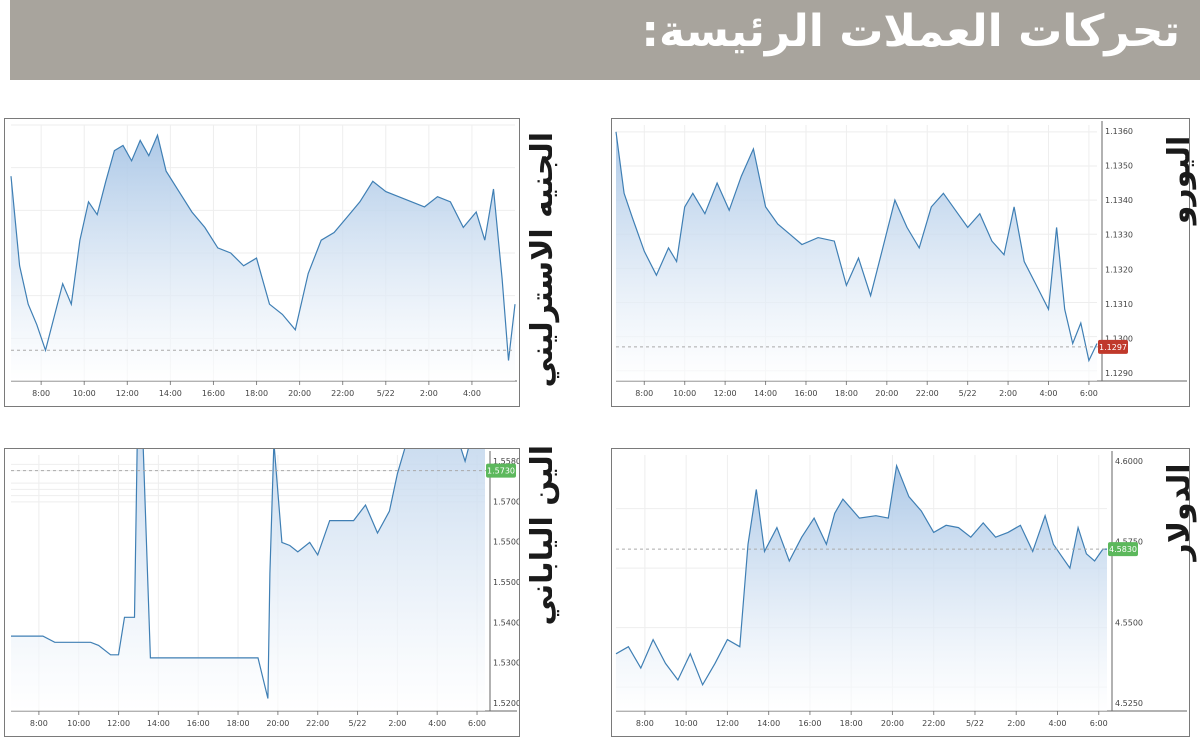 The image size is (1200, 744). Describe the element at coordinates (1119, 304) in the screenshot. I see `y-tick-label: 1.1310` at that location.